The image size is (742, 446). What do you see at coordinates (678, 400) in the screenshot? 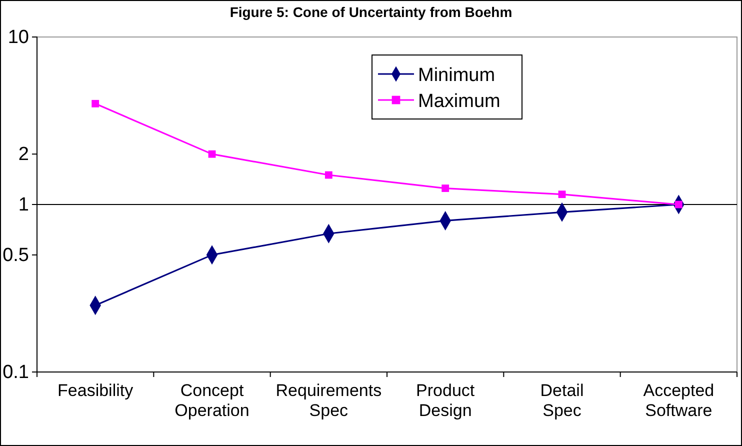
I see `x-tick-label: Accepted Software` at bounding box center [678, 400].